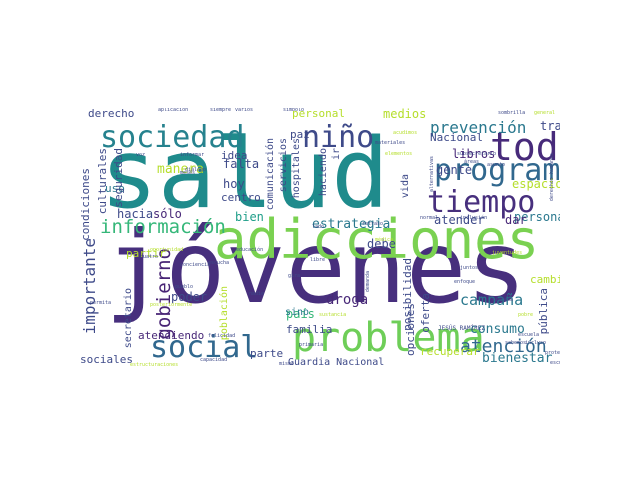 Image resolution: width=640 pixels, height=480 pixels. What do you see at coordinates (171, 305) in the screenshot?
I see `word-posteriormente: posteriormente` at bounding box center [171, 305].